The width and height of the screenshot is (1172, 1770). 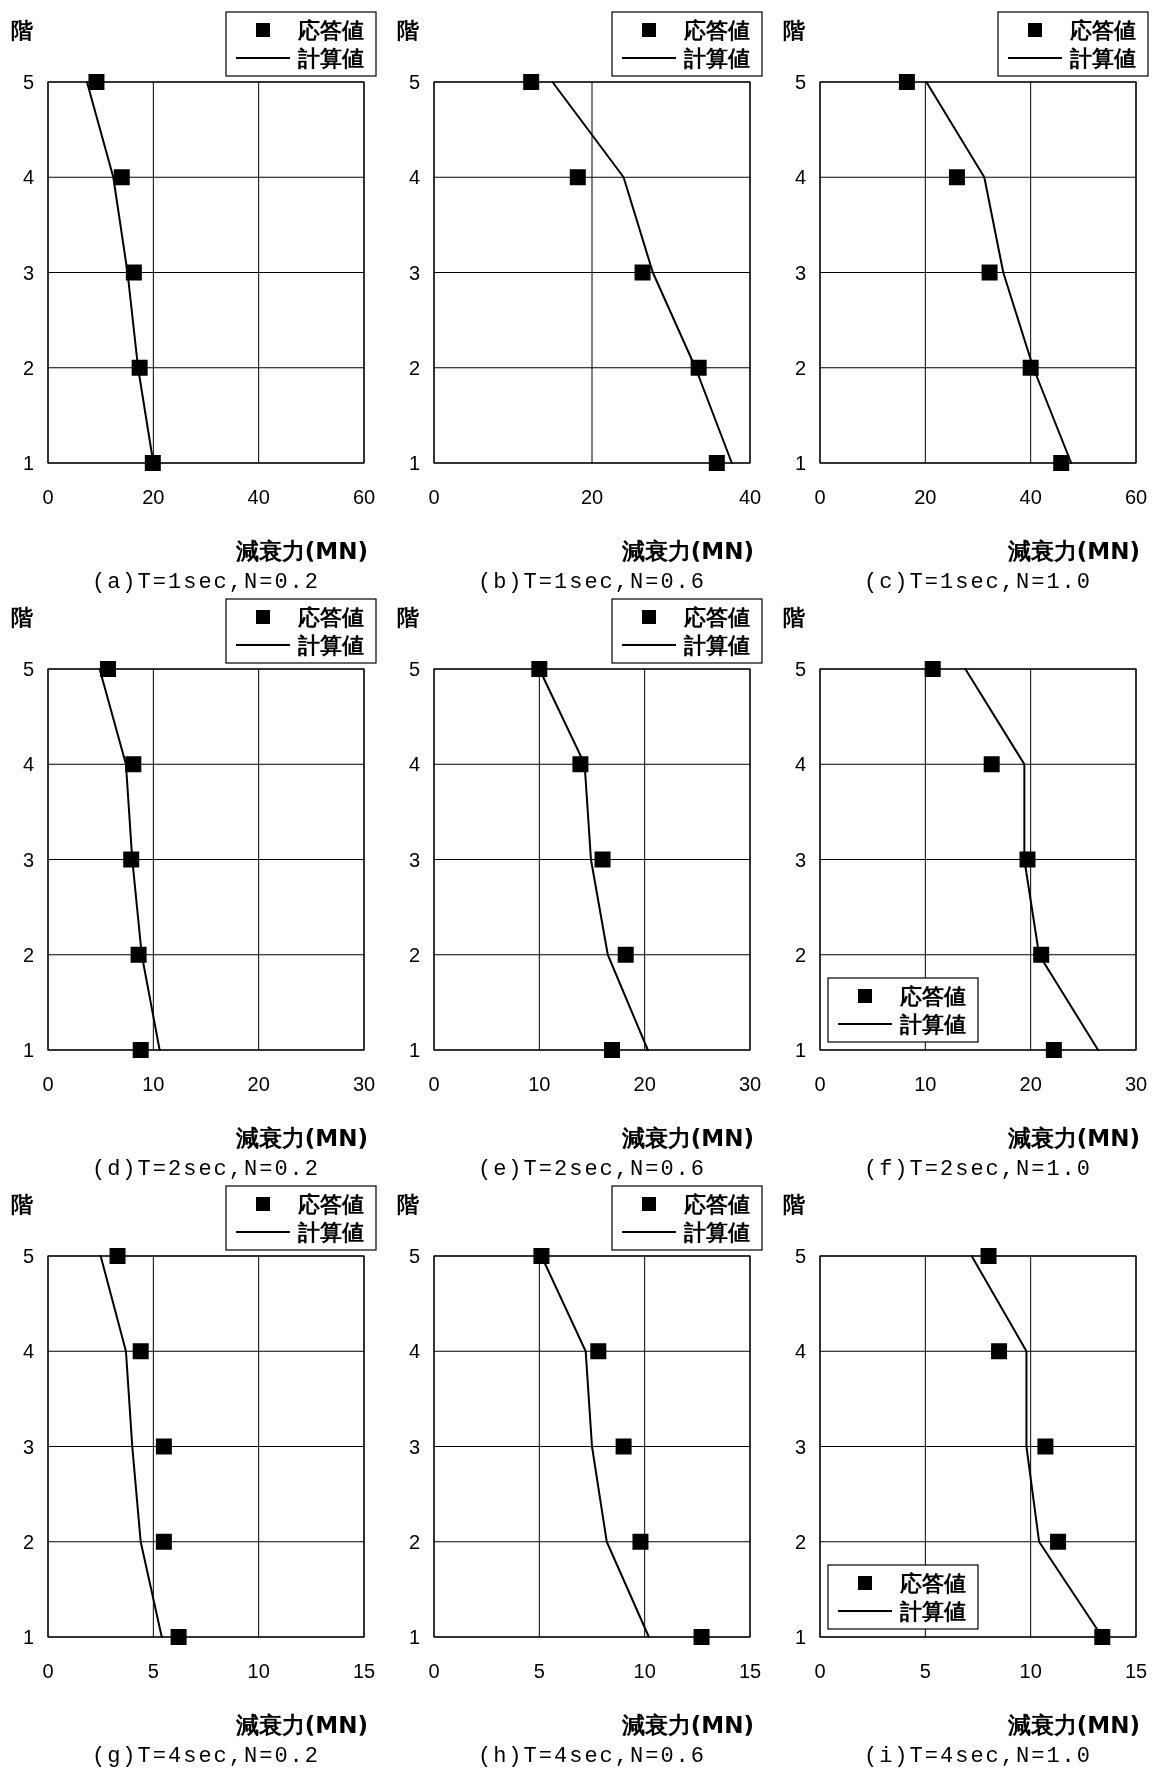 What do you see at coordinates (978, 582) in the screenshot?
I see `text: (c)T=1sec,N=1.0` at bounding box center [978, 582].